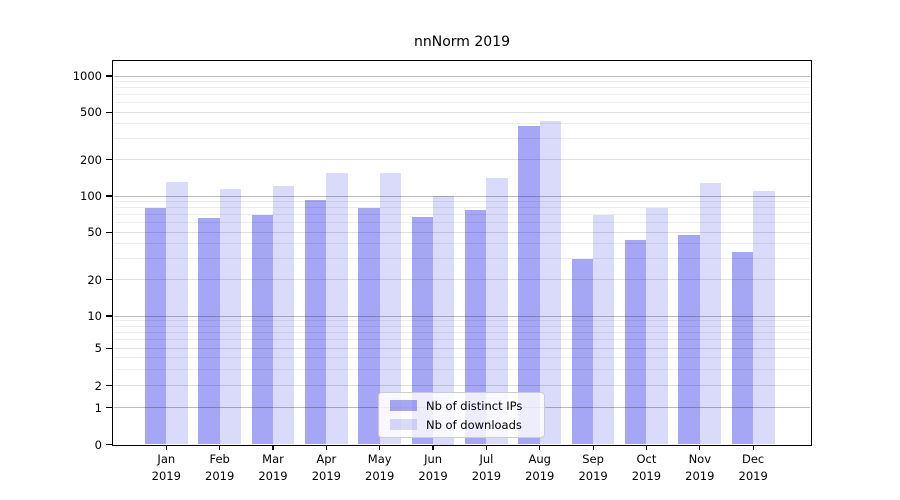 The height and width of the screenshot is (500, 900). What do you see at coordinates (390, 309) in the screenshot?
I see `bar-downloads-may-2019` at bounding box center [390, 309].